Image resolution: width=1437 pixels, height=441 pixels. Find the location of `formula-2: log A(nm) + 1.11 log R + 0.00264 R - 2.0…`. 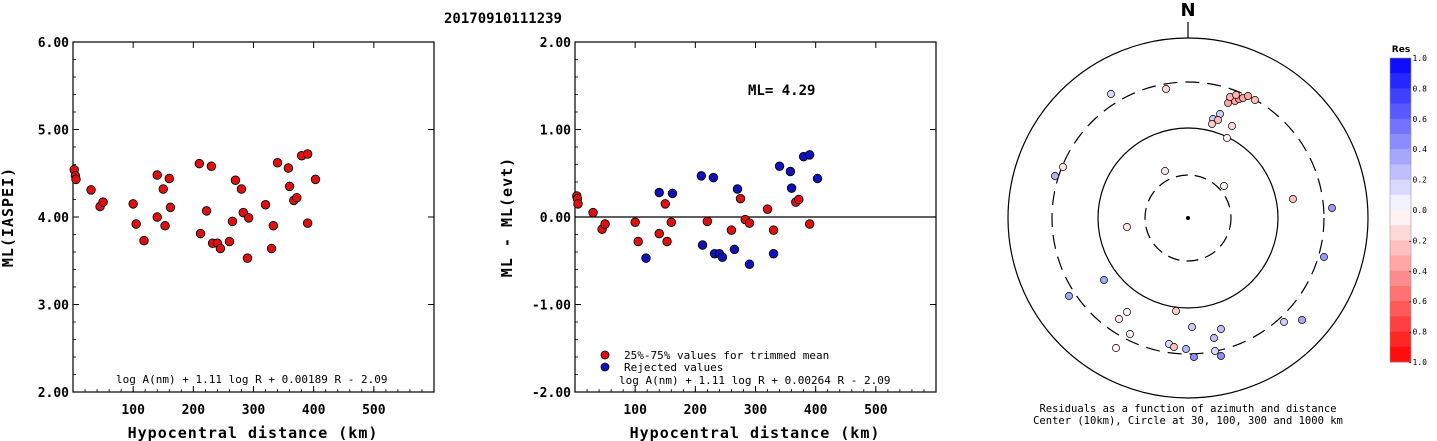

formula-2: log A(nm) + 1.11 log R + 0.00264 R - 2.0… is located at coordinates (755, 380).